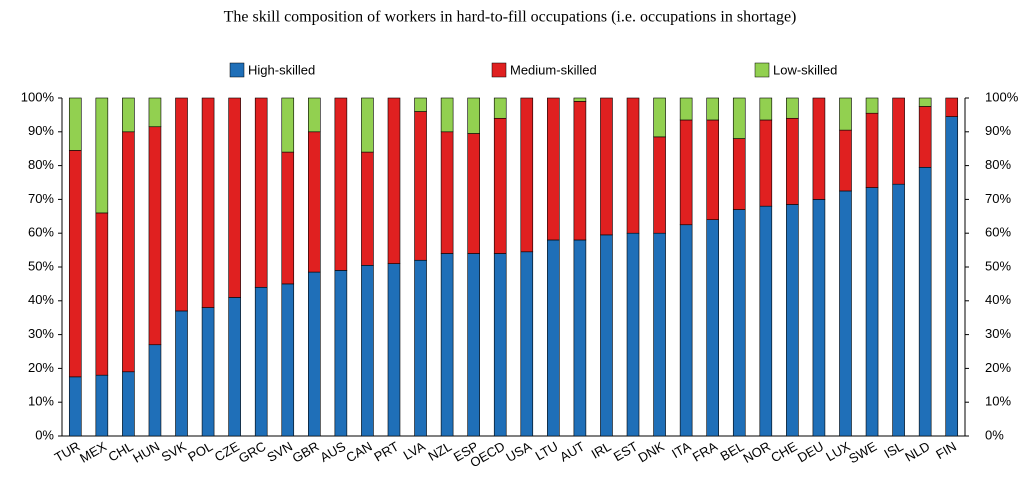  Describe the element at coordinates (946, 450) in the screenshot. I see `x-tick-label: FIN` at that location.